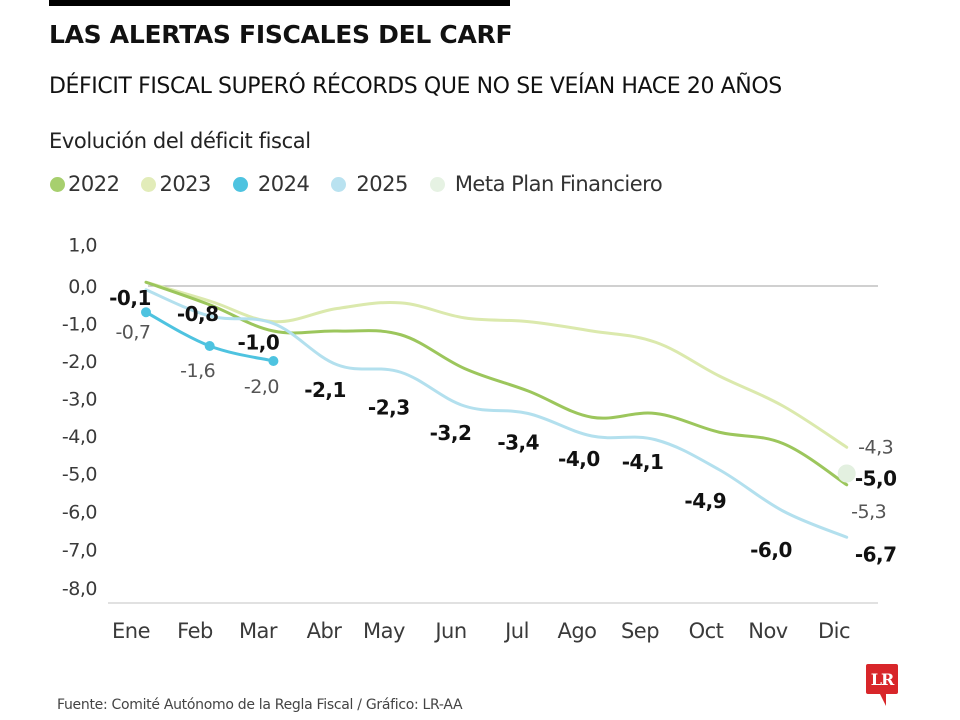 The width and height of the screenshot is (960, 720). I want to click on data-label-2022: -5,3, so click(868, 512).